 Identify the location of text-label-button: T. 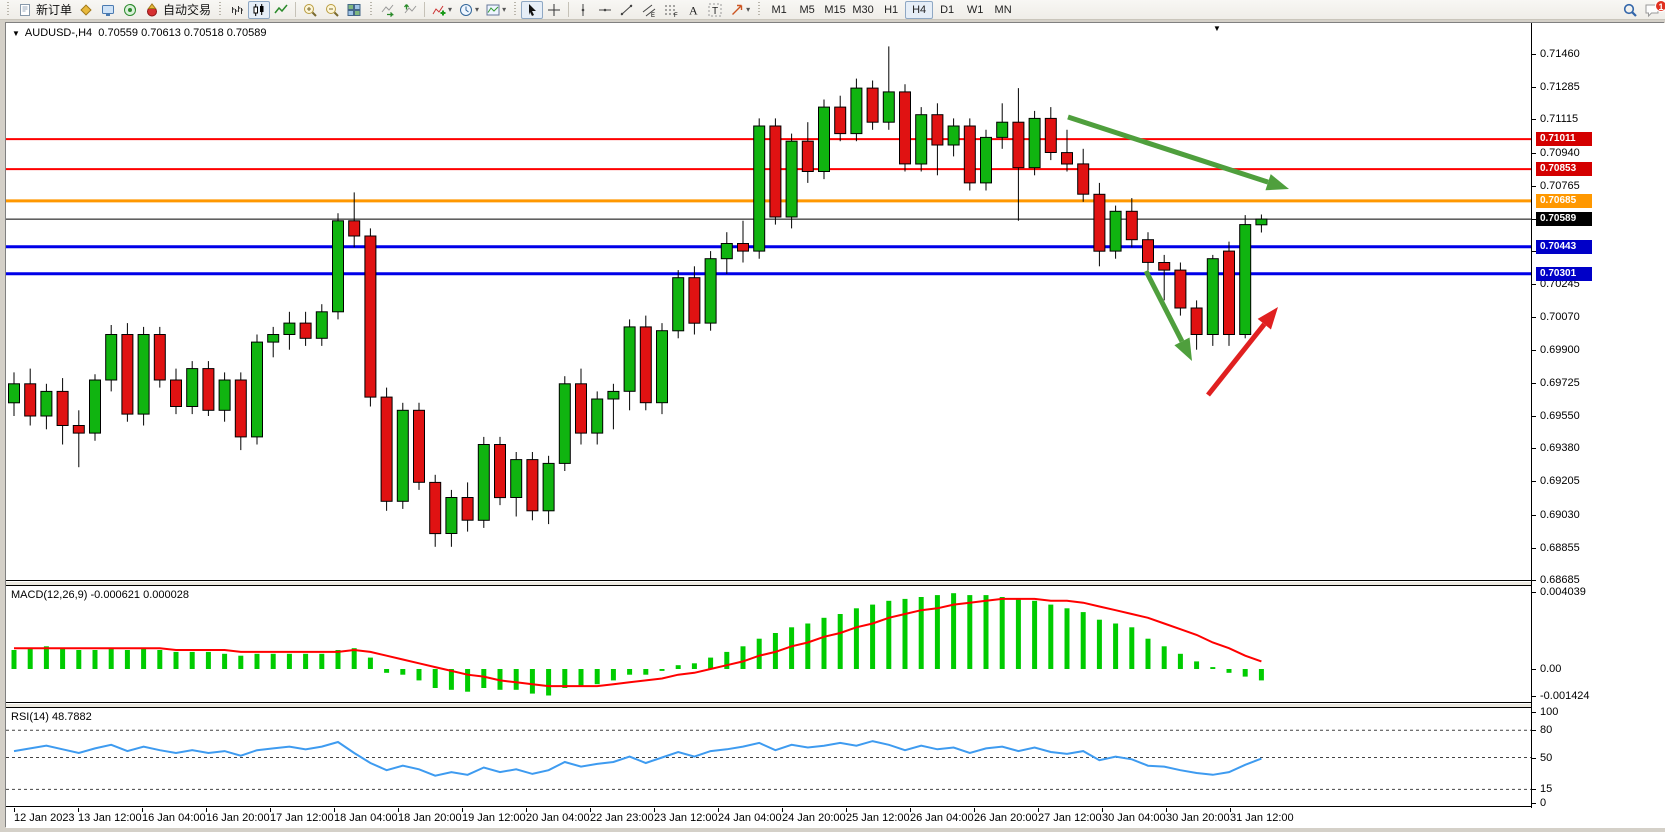
(715, 10).